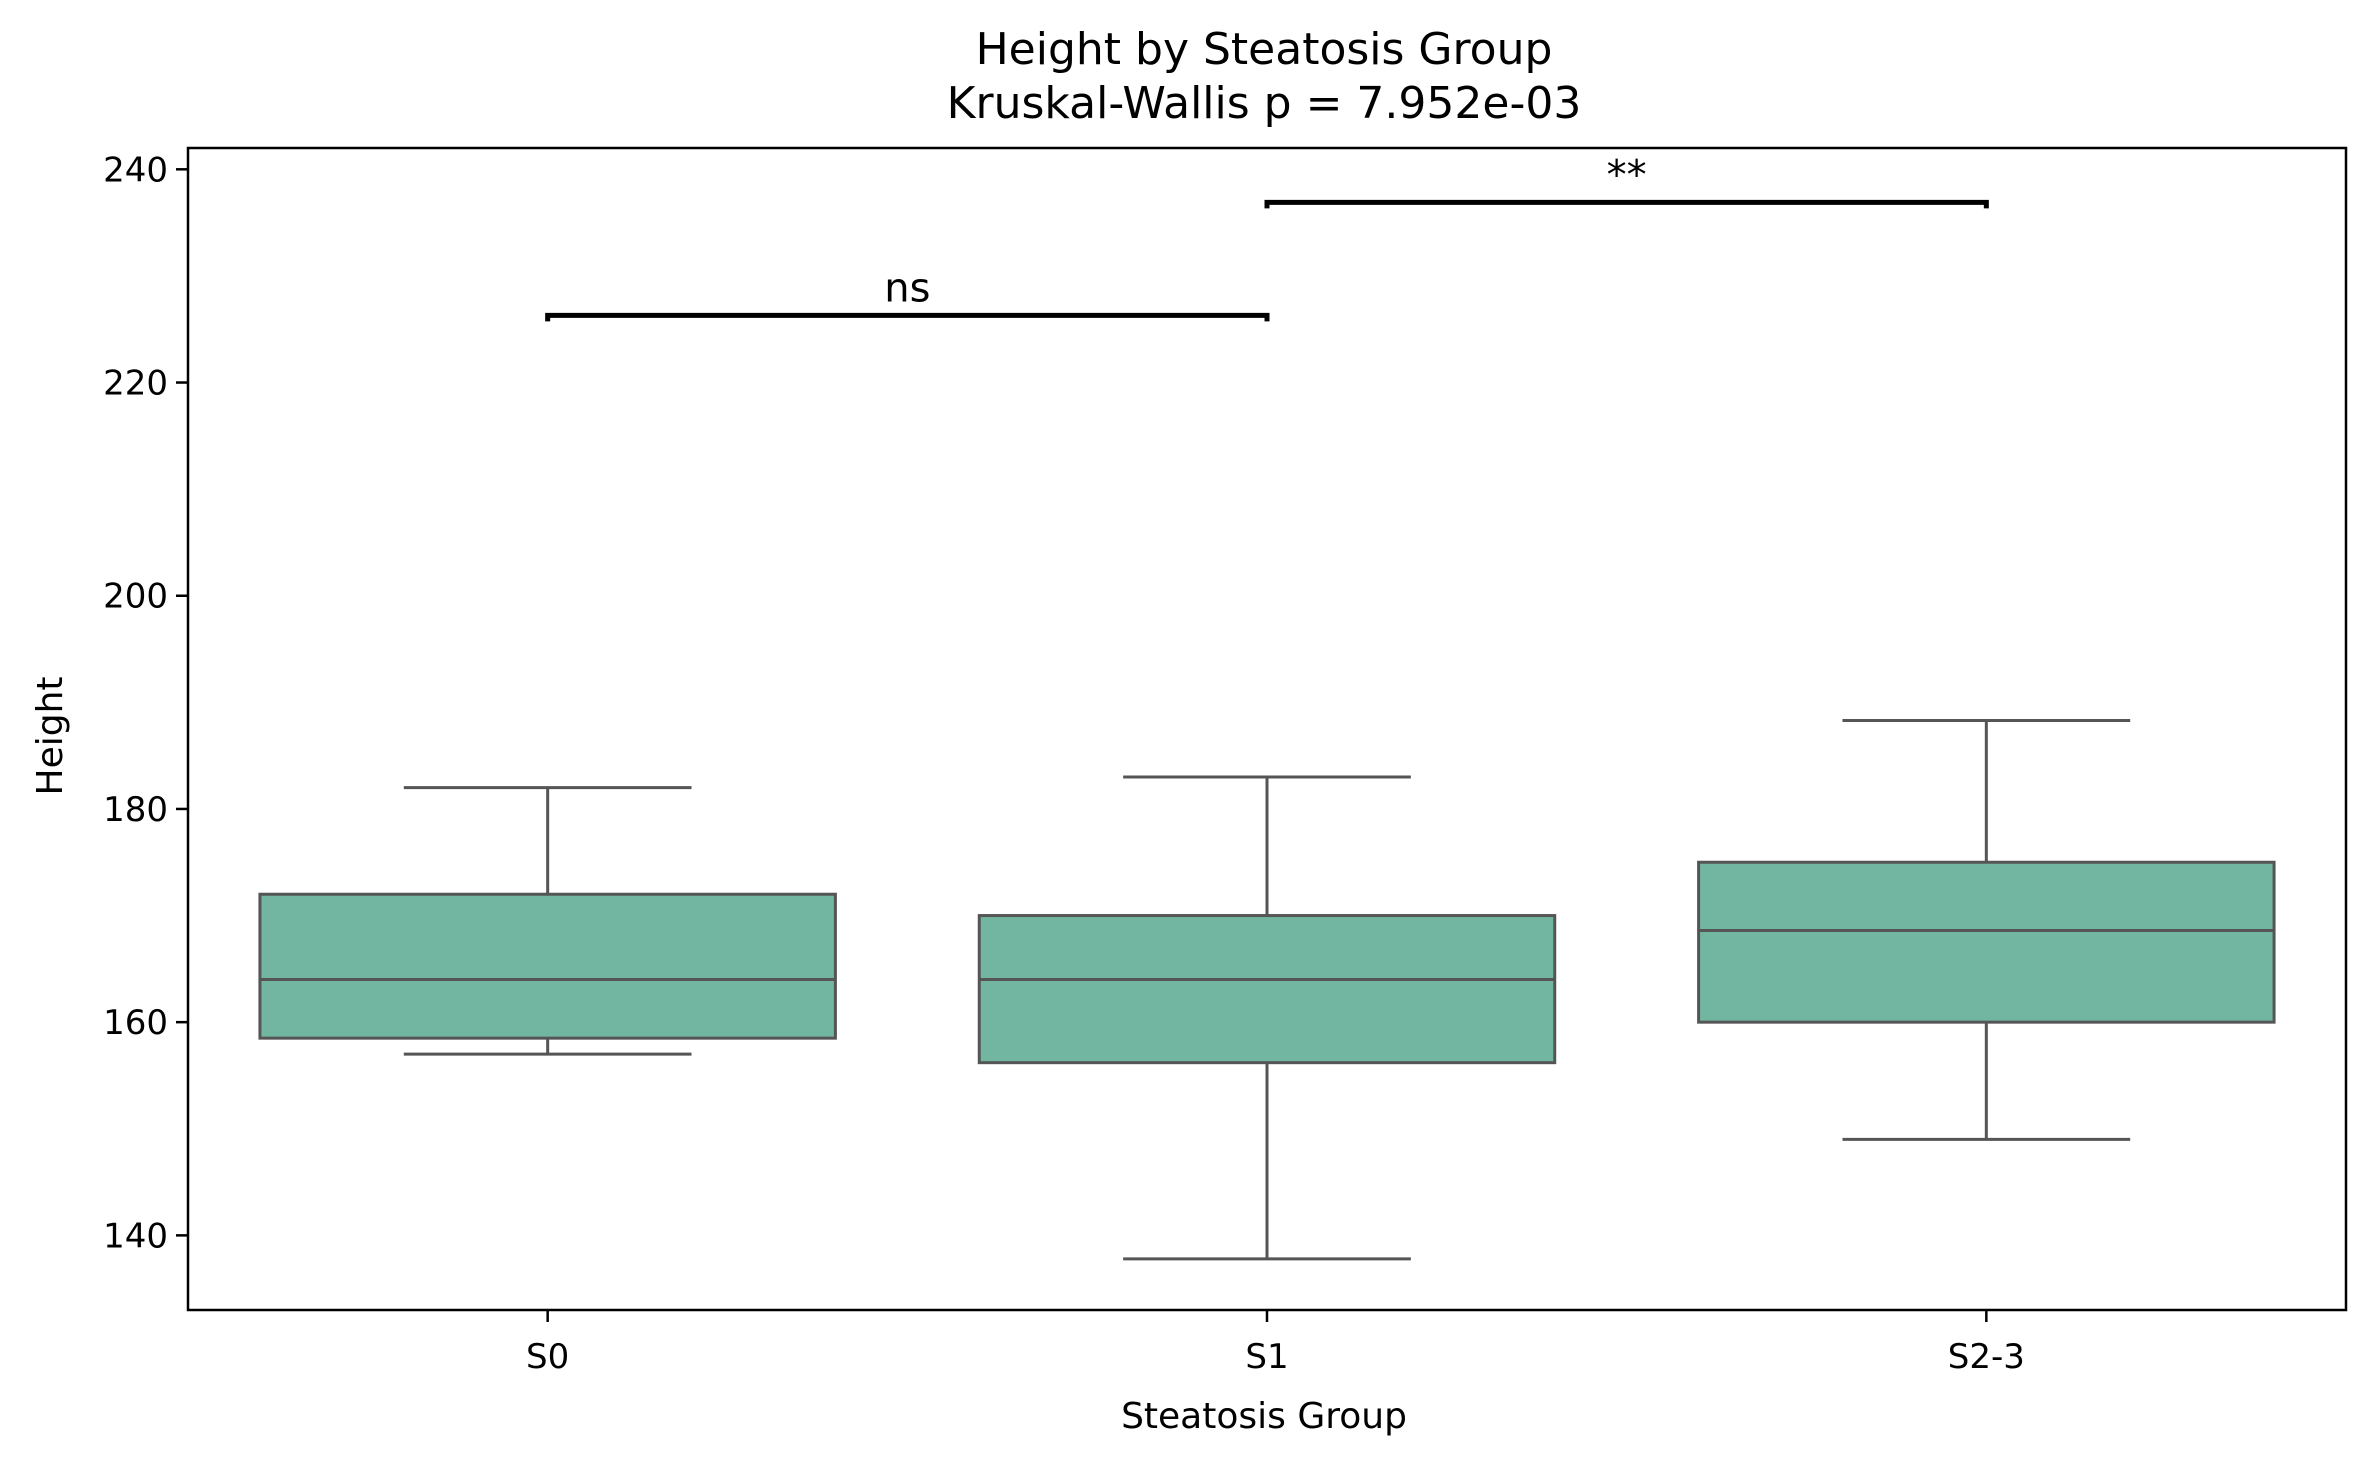 The height and width of the screenshot is (1471, 2372). What do you see at coordinates (1266, 1357) in the screenshot?
I see `x-tick-label: S1` at bounding box center [1266, 1357].